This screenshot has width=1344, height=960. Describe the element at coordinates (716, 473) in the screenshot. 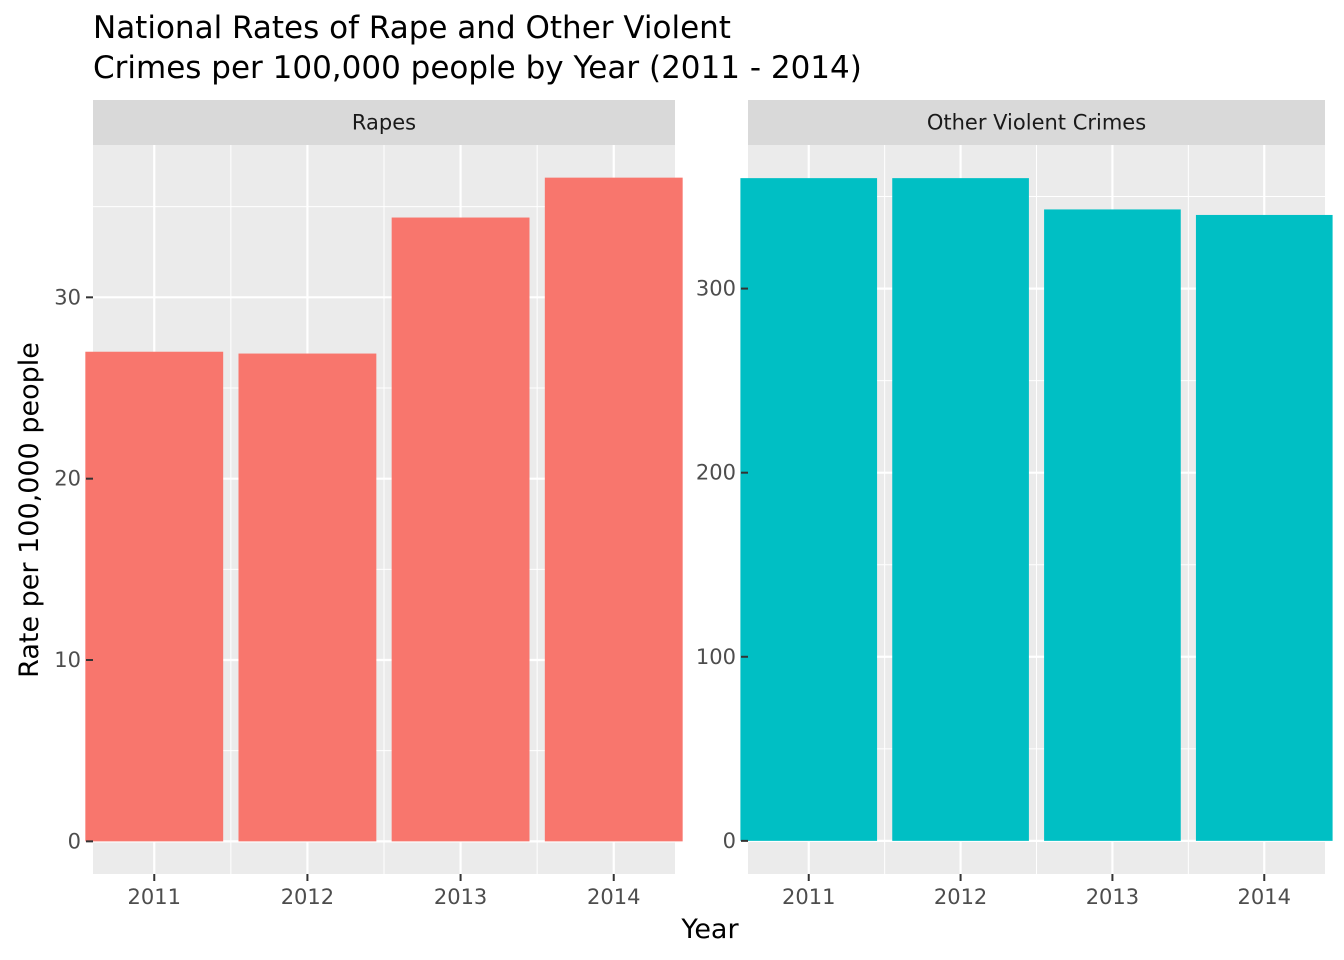

I see `y-tick-label: 200` at that location.